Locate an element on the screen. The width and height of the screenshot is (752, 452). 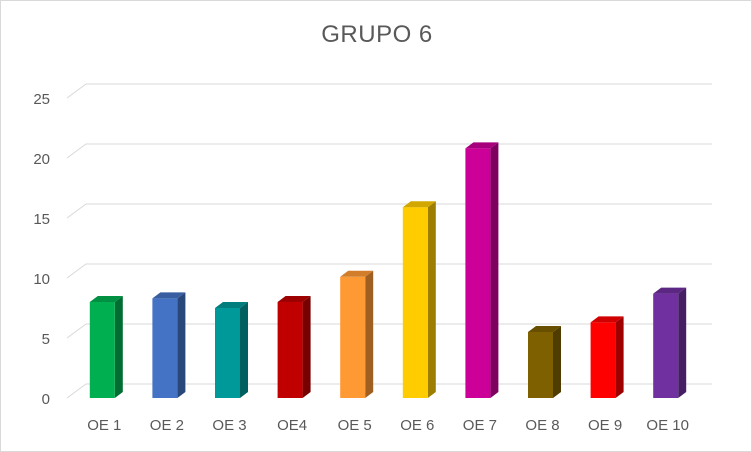
x-tick-label: OE 8 is located at coordinates (542, 425).